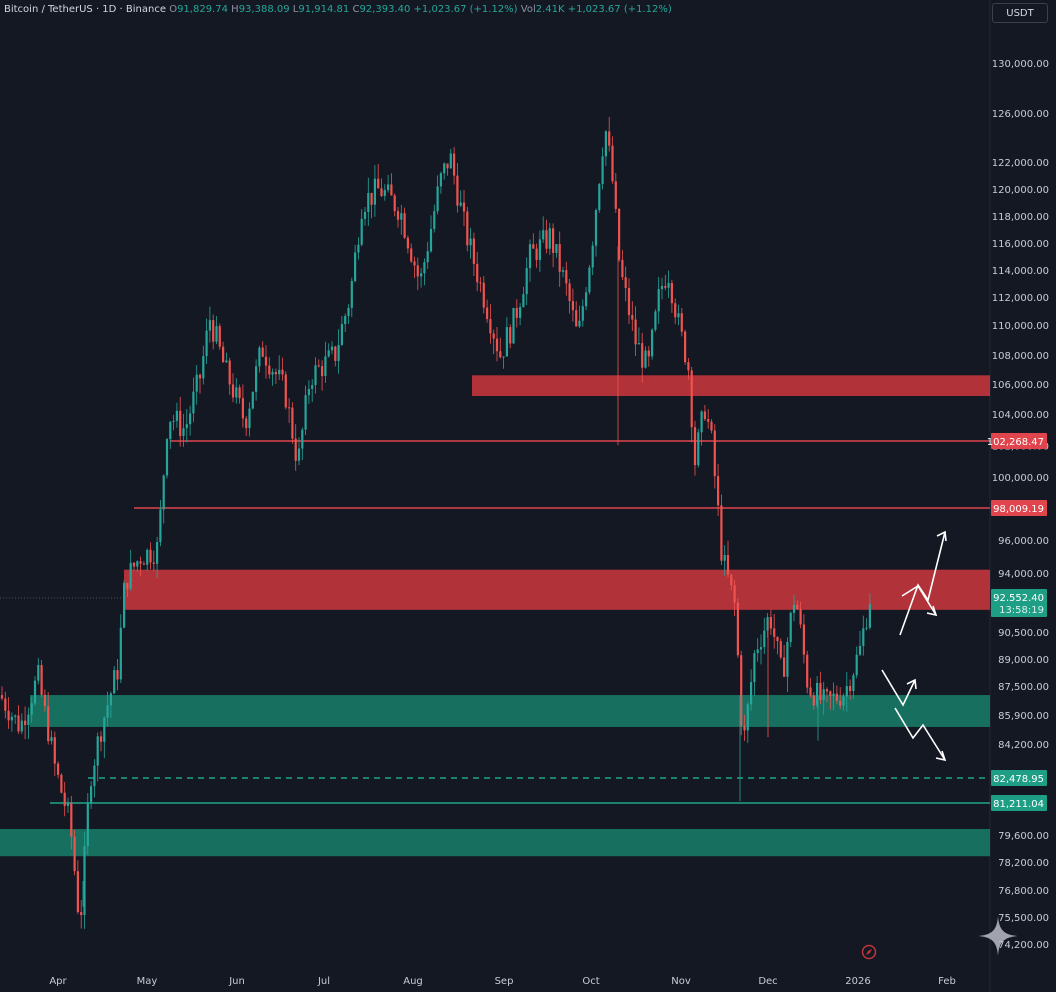  Describe the element at coordinates (1017, 441) in the screenshot. I see `price-tag-upper: 102,268.47` at that location.